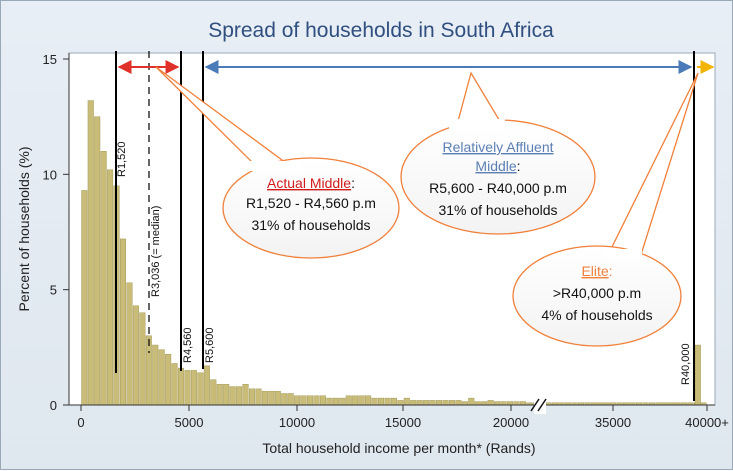 This screenshot has height=471, width=733. I want to click on actual-middle-heading: Actual Middle, so click(309, 183).